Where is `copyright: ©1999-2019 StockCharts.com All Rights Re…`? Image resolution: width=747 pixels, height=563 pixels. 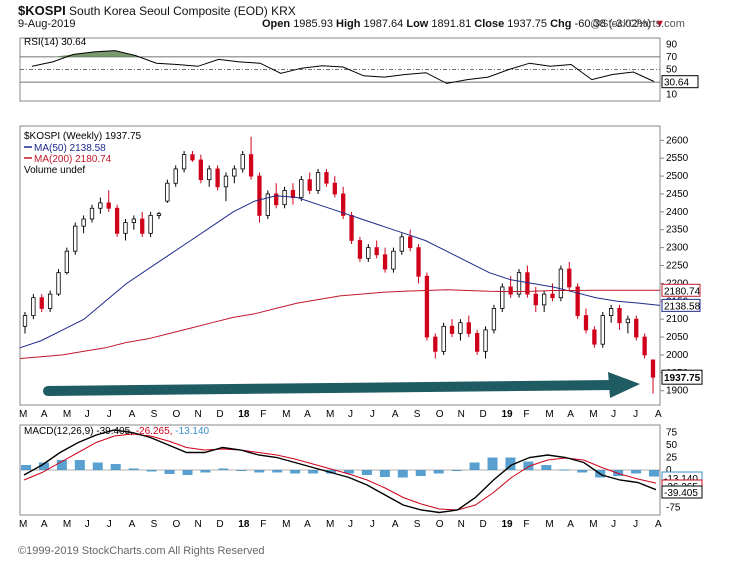
copyright: ©1999-2019 StockCharts.com All Rights Re… is located at coordinates (141, 551).